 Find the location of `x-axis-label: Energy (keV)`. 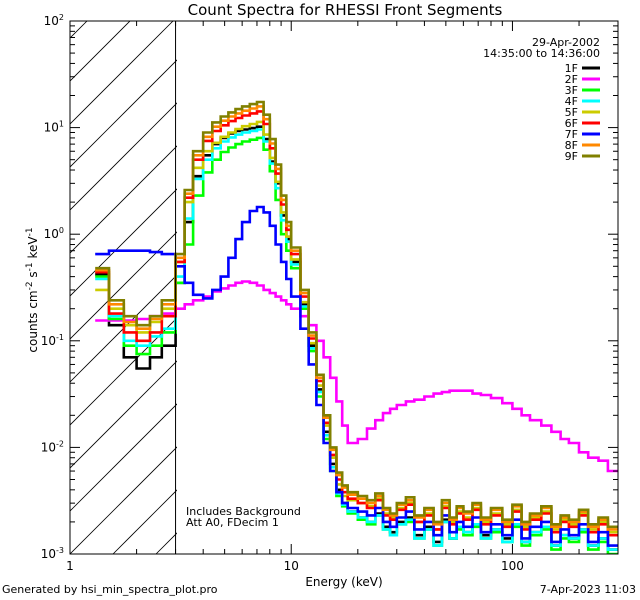

x-axis-label: Energy (keV) is located at coordinates (343, 582).